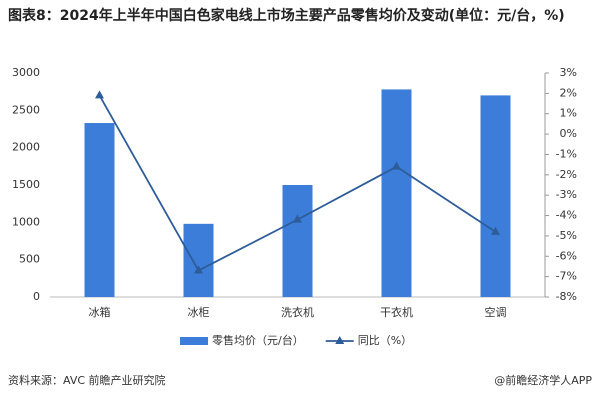  Describe the element at coordinates (566, 194) in the screenshot. I see `y2-tick-label: -3%` at that location.